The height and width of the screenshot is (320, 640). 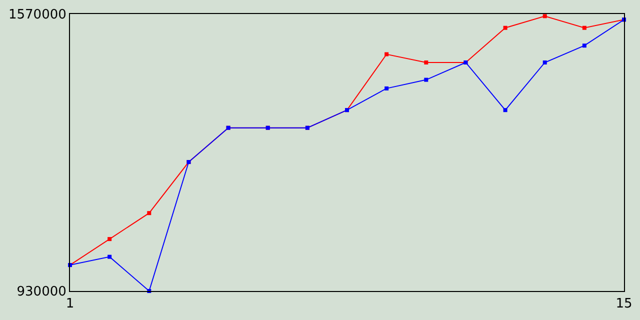 I want to click on x-tick-label: 1, so click(x=70, y=304).